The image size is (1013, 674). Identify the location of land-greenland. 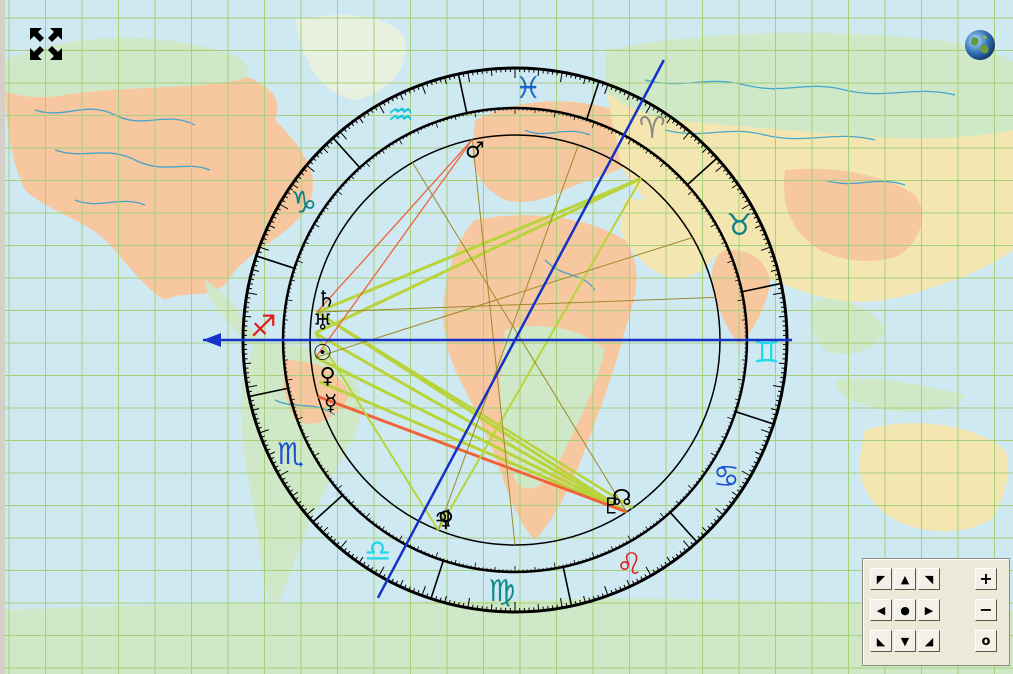
(350, 57).